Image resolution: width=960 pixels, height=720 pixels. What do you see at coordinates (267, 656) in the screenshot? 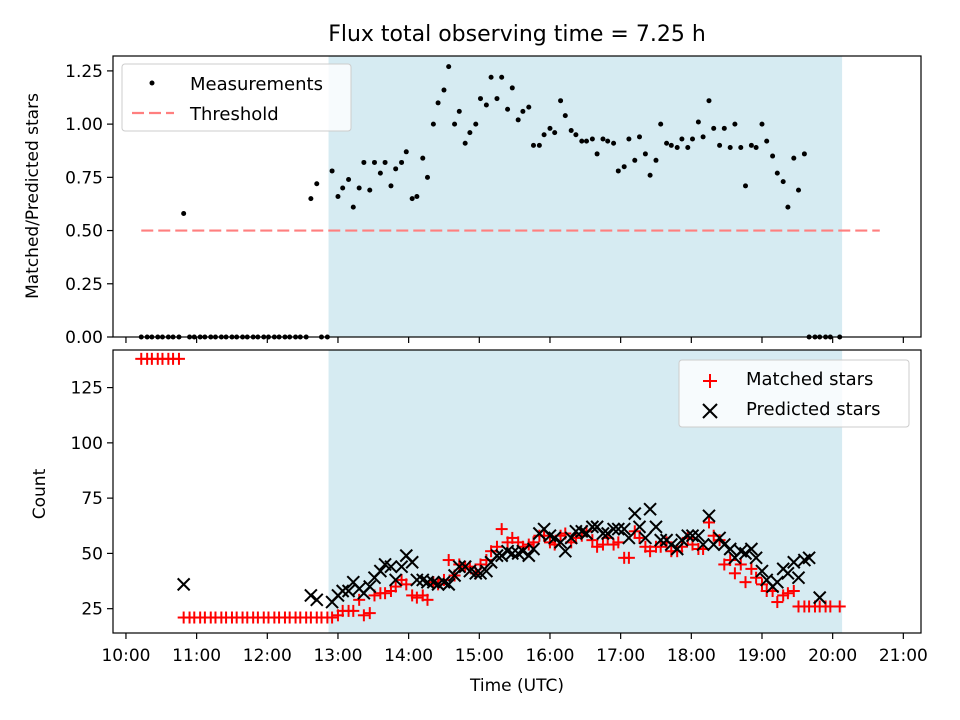
I see `bottom-x-tick-label: 12:00` at bounding box center [267, 656].